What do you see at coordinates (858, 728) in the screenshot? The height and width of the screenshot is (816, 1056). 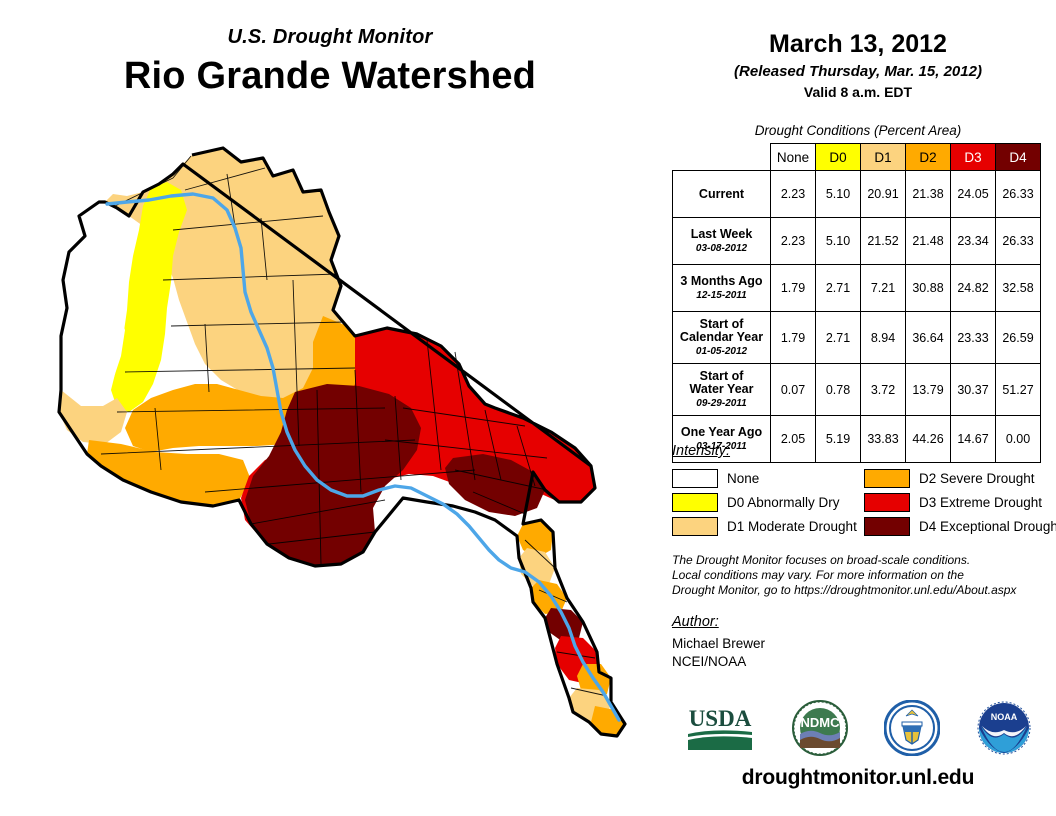 I see `logo-row: USDA NDMC` at bounding box center [858, 728].